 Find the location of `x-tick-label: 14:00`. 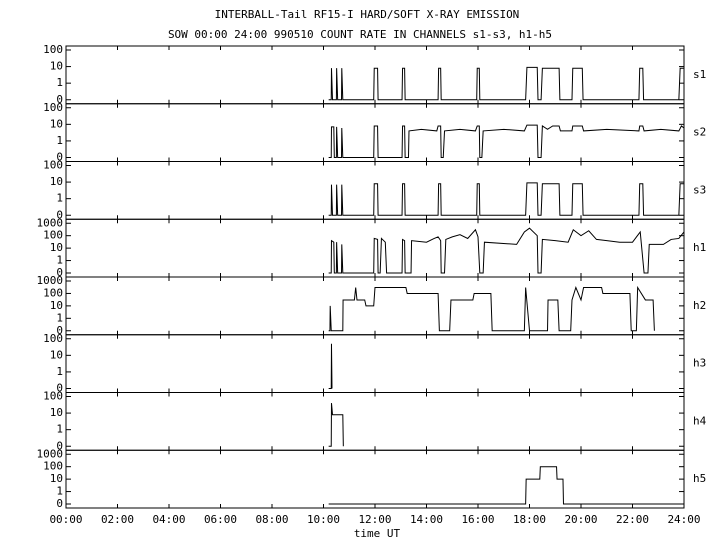

x-tick-label: 14:00 is located at coordinates (426, 519).